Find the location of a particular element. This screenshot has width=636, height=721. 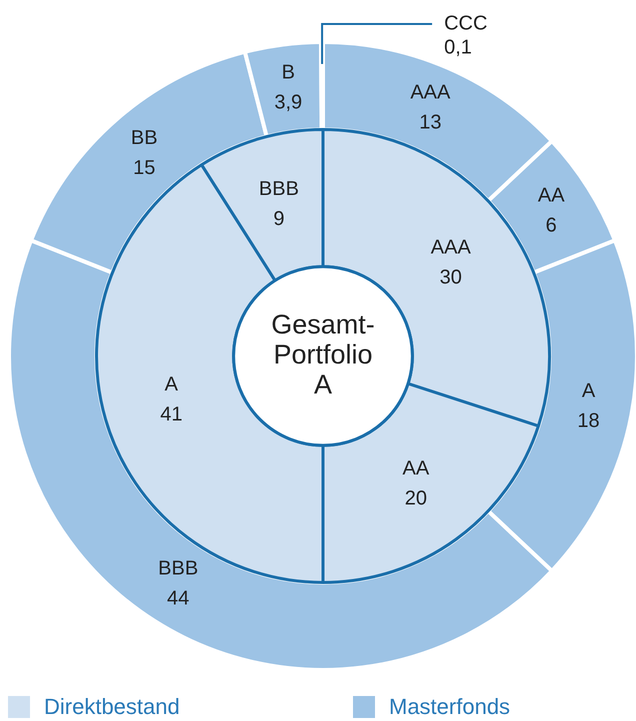

data-label: 18 is located at coordinates (588, 421).